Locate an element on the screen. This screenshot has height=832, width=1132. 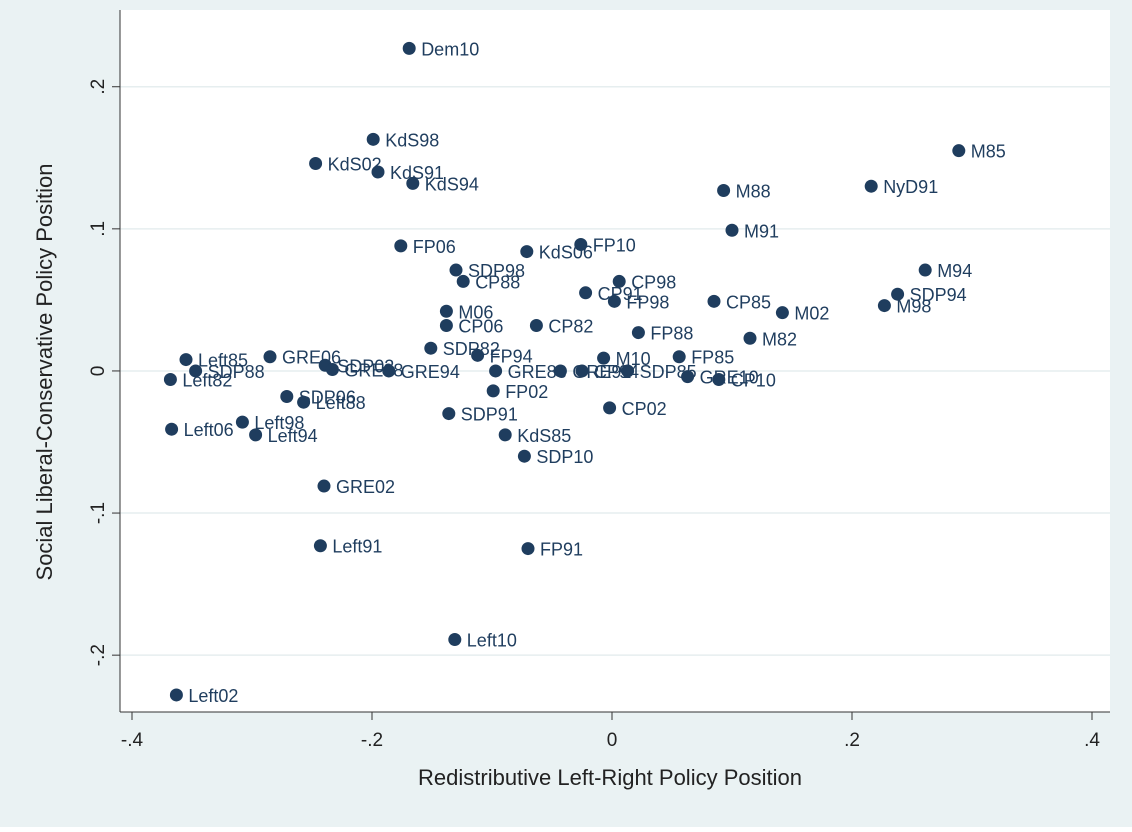
point-label: SDP98 is located at coordinates (496, 271).